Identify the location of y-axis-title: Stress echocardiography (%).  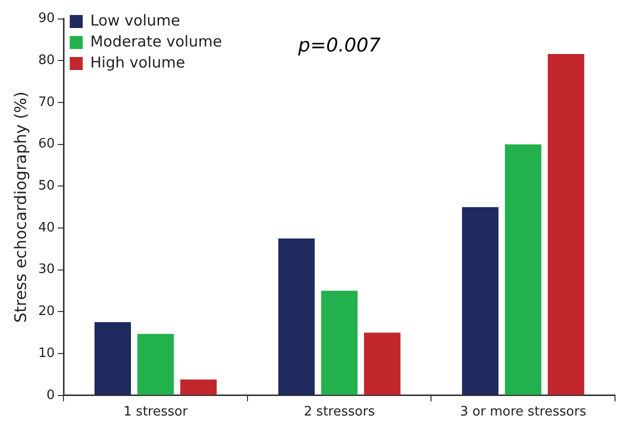
(20, 207).